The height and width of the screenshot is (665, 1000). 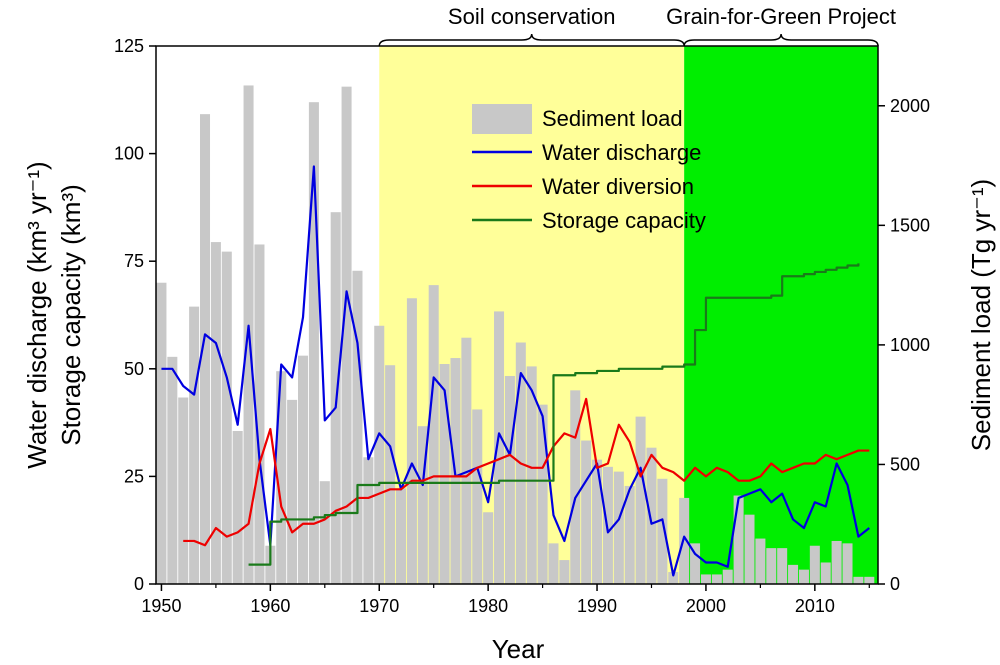 I want to click on sediment-bar-1979, so click(x=477, y=496).